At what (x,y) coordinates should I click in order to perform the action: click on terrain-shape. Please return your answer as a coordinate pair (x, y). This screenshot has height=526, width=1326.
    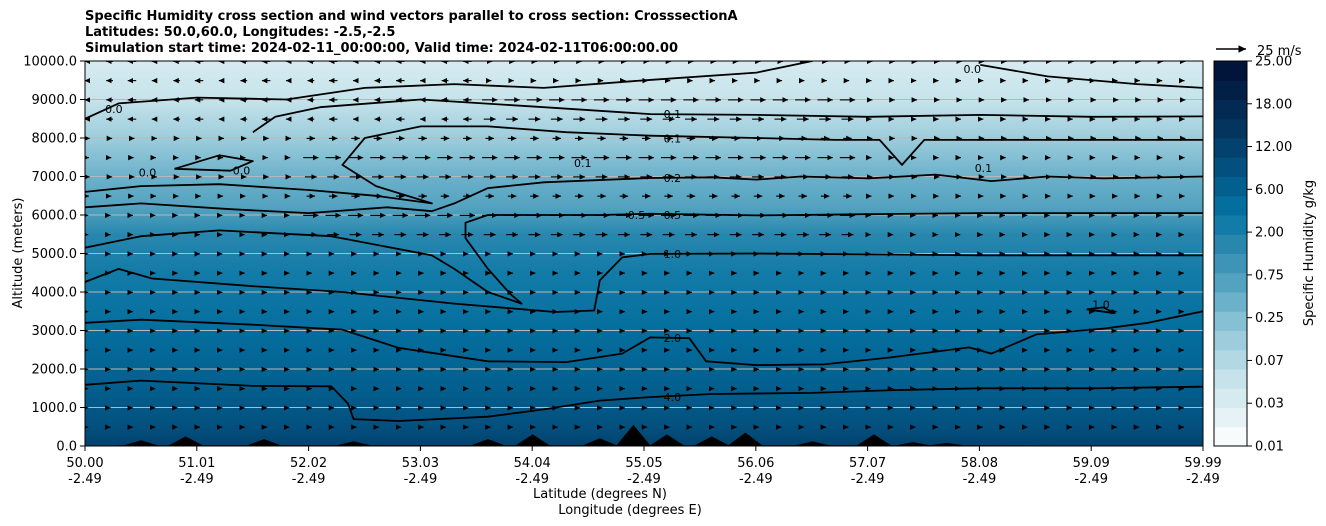
    Looking at the image, I should click on (644, 435).